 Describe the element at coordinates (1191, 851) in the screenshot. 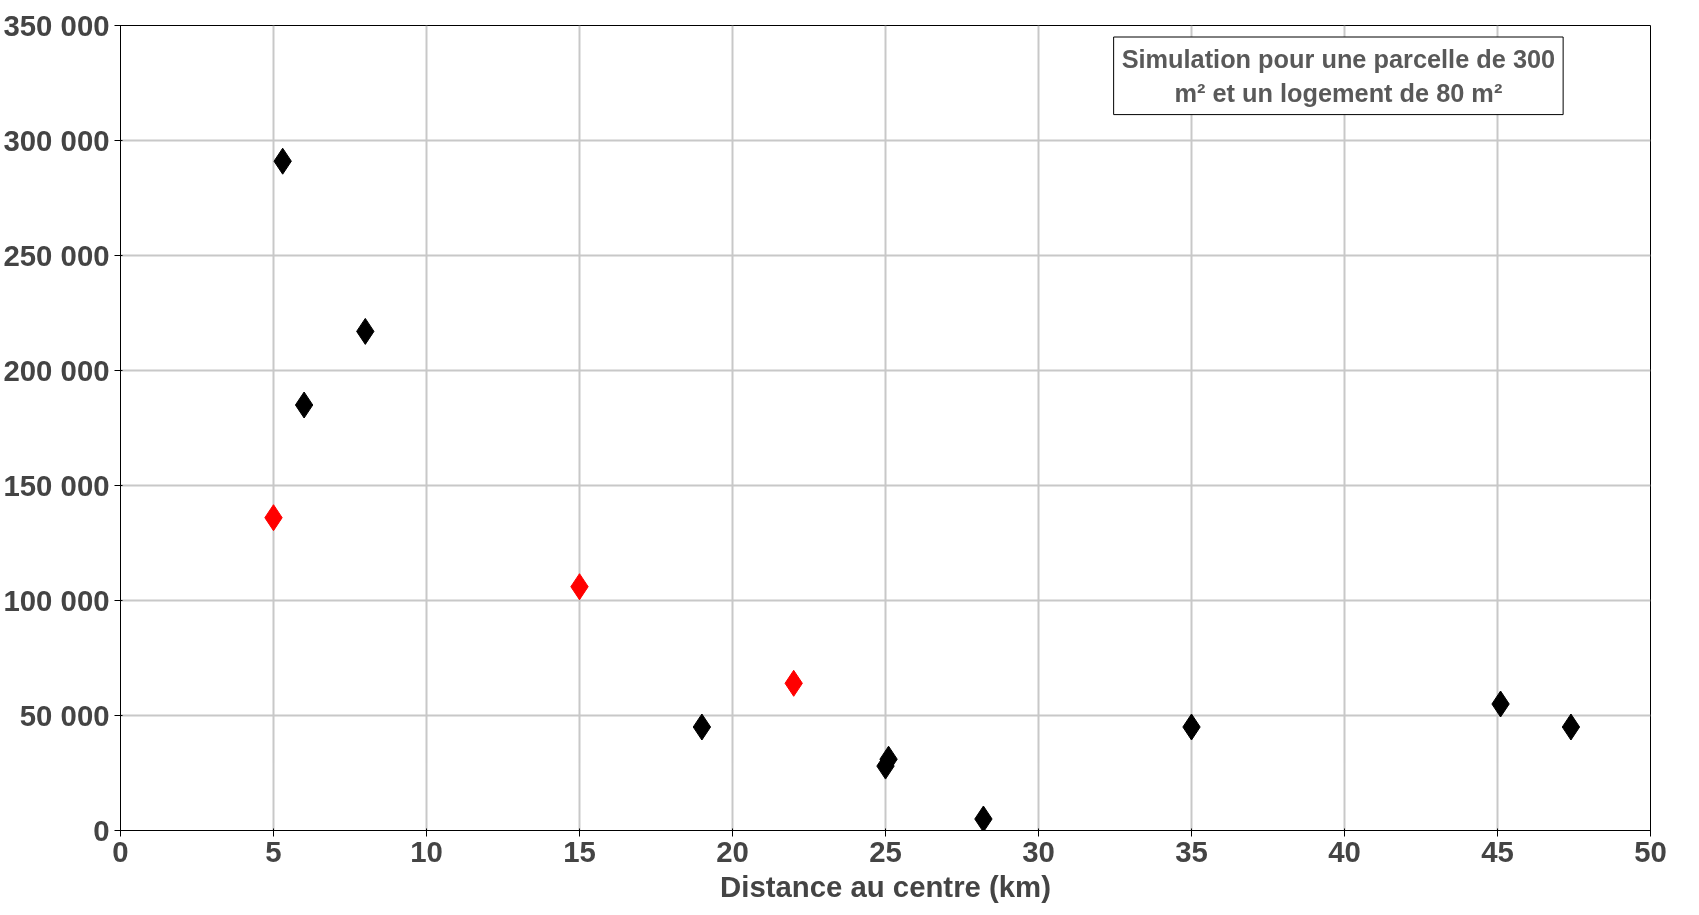

I see `x-tick-label: 35` at that location.